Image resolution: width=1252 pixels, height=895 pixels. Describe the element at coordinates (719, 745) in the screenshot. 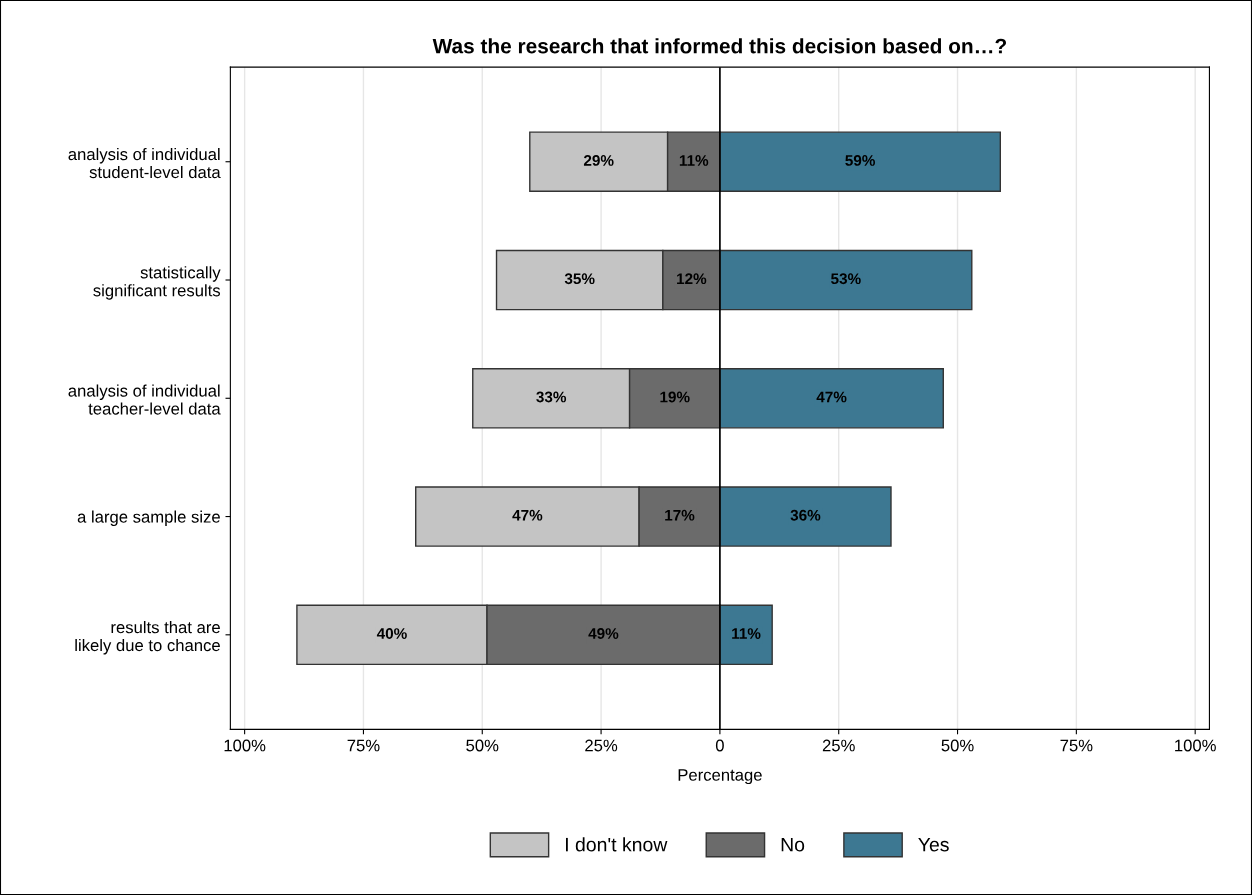

I see `x-tick-label: 0` at that location.